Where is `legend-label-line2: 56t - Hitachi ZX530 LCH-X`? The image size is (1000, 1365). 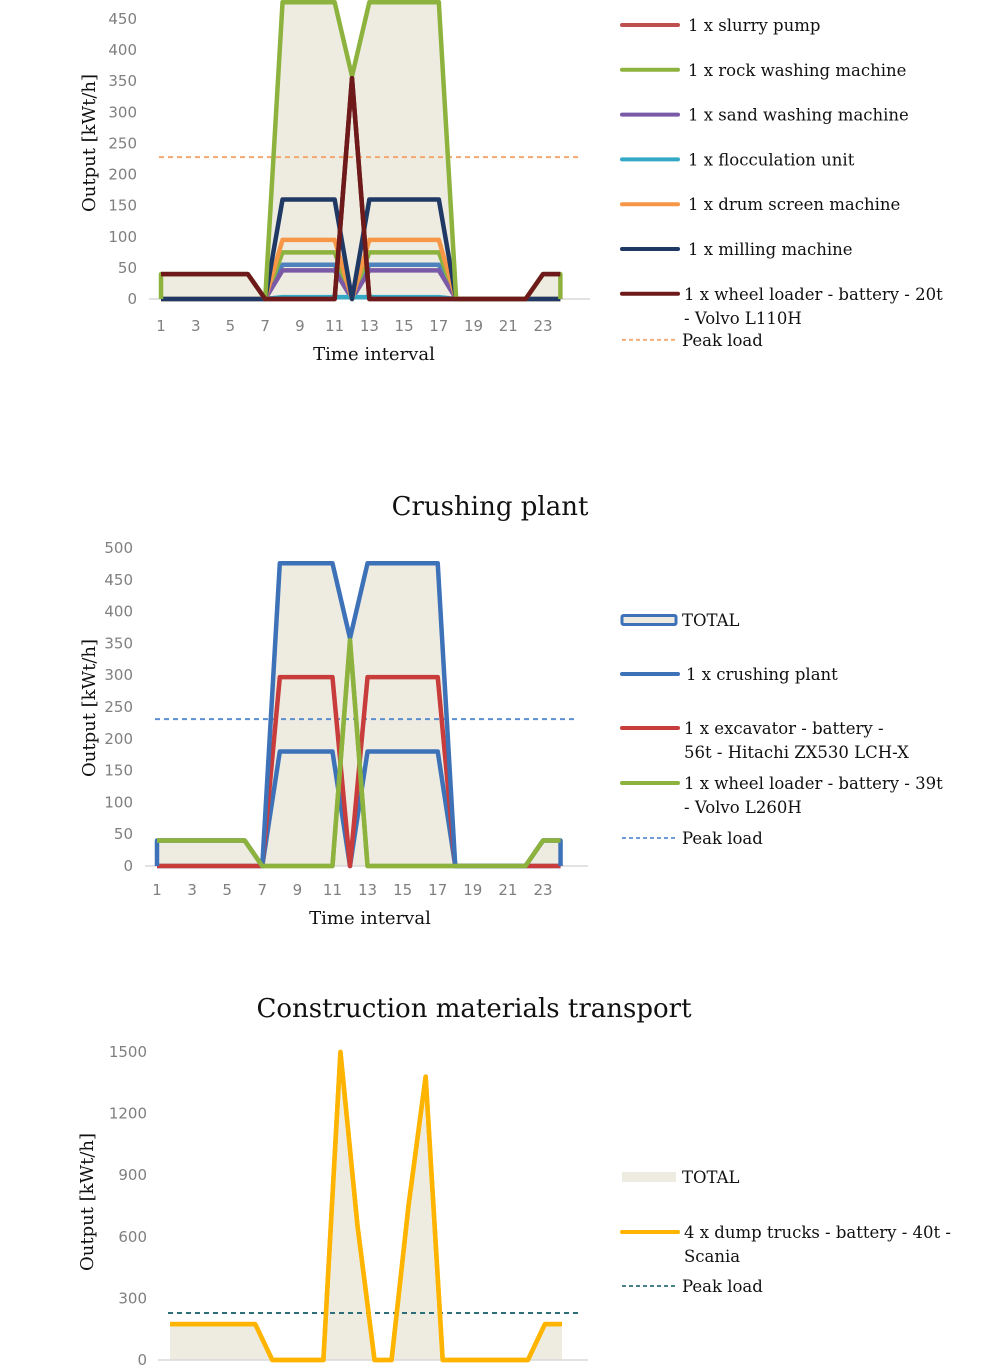 legend-label-line2: 56t - Hitachi ZX530 LCH-X is located at coordinates (796, 752).